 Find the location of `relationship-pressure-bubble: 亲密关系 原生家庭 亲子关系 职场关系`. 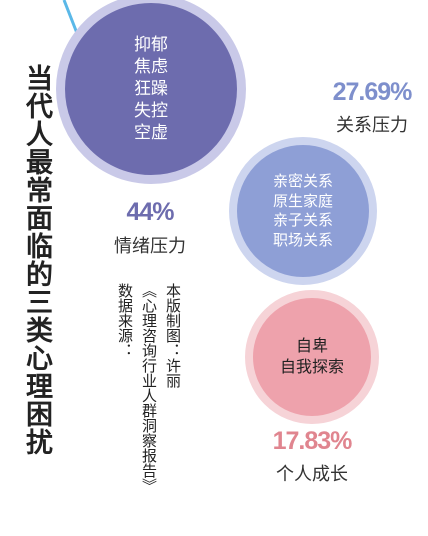

relationship-pressure-bubble: 亲密关系 原生家庭 亲子关系 职场关系 is located at coordinates (303, 211).